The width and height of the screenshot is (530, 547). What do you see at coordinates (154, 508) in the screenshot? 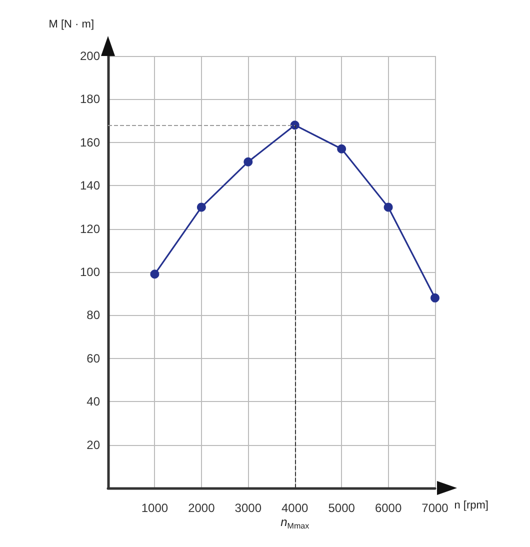
I see `x-tick-label: 1000` at bounding box center [154, 508].